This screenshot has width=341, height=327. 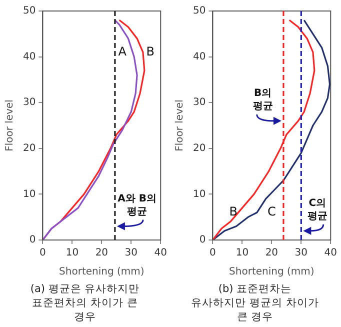 What do you see at coordinates (85, 303) in the screenshot?
I see `text: (a) 평균은 유사하지만 표준편차의 차이가 큰 경우` at bounding box center [85, 303].